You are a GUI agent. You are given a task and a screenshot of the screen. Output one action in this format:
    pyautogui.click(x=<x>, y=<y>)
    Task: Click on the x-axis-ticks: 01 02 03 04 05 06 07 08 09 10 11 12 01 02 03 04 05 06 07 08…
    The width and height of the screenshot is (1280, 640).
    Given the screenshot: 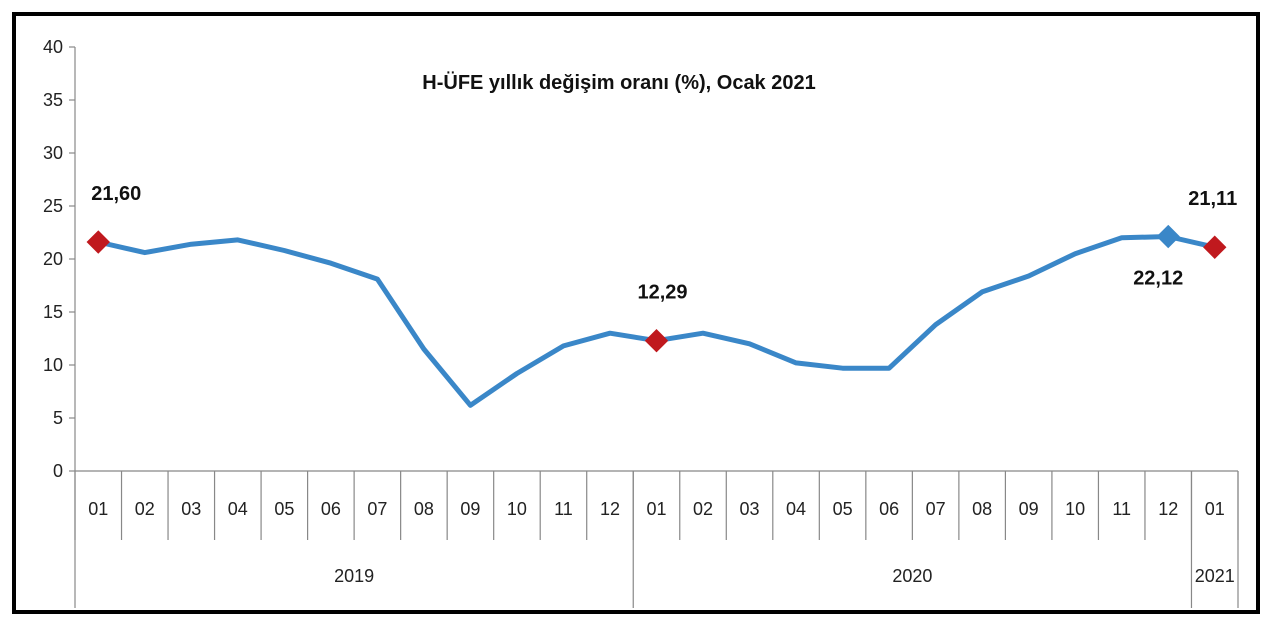 What is the action you would take?
    pyautogui.click(x=656, y=505)
    